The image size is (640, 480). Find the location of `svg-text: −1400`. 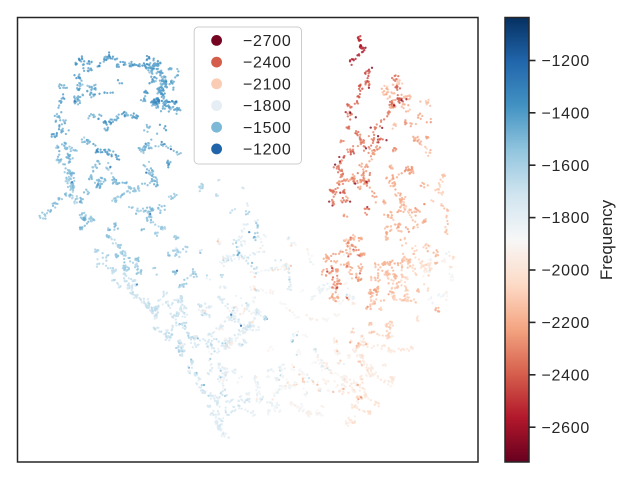

svg-text: −1400 is located at coordinates (566, 113).